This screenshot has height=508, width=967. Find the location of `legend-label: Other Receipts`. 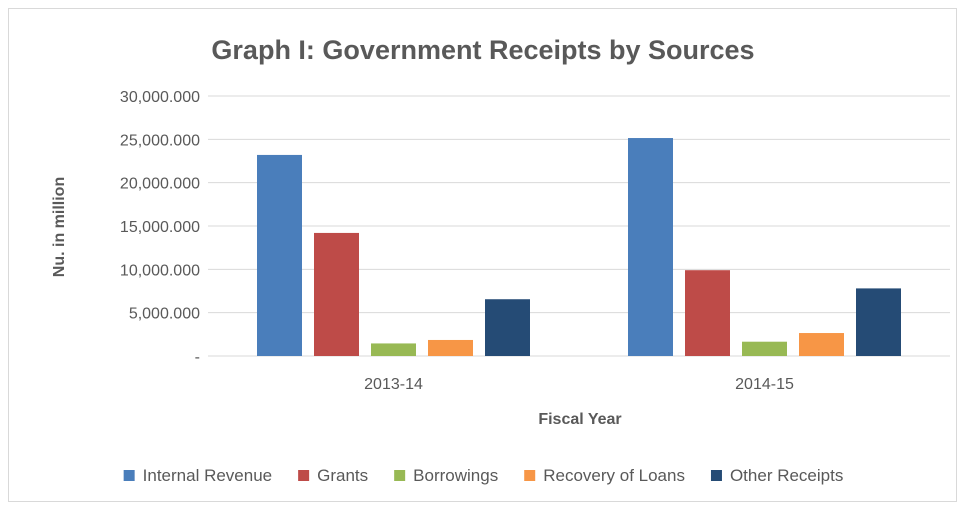

legend-label: Other Receipts is located at coordinates (786, 475).